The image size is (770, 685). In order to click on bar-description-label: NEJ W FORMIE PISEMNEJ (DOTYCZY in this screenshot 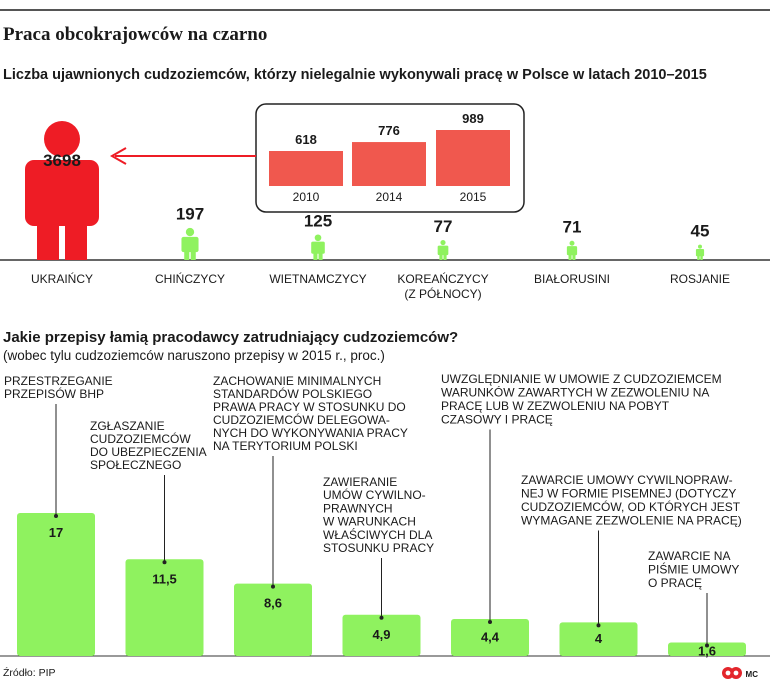, I will do `click(628, 494)`.